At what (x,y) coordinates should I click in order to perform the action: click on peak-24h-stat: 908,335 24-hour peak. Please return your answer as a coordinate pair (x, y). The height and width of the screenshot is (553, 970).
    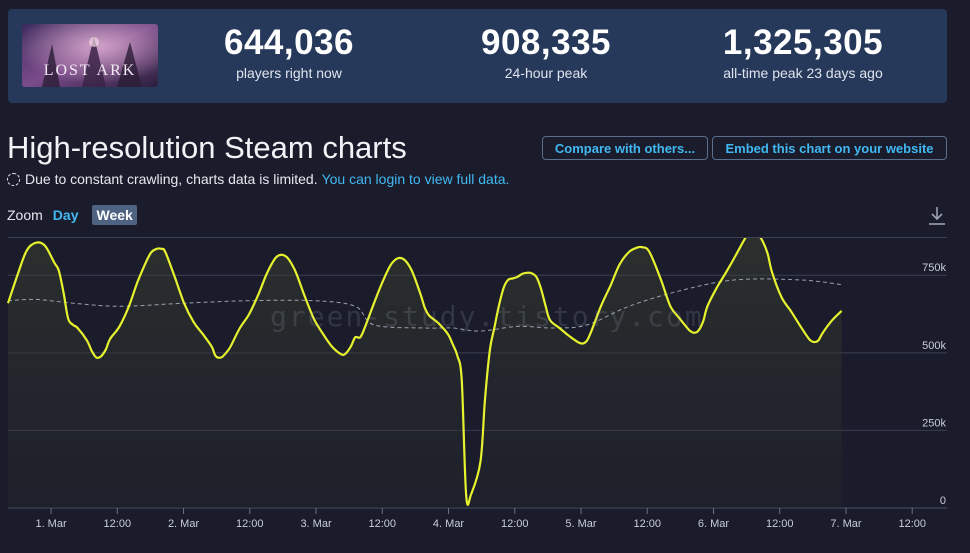
    Looking at the image, I should click on (546, 52).